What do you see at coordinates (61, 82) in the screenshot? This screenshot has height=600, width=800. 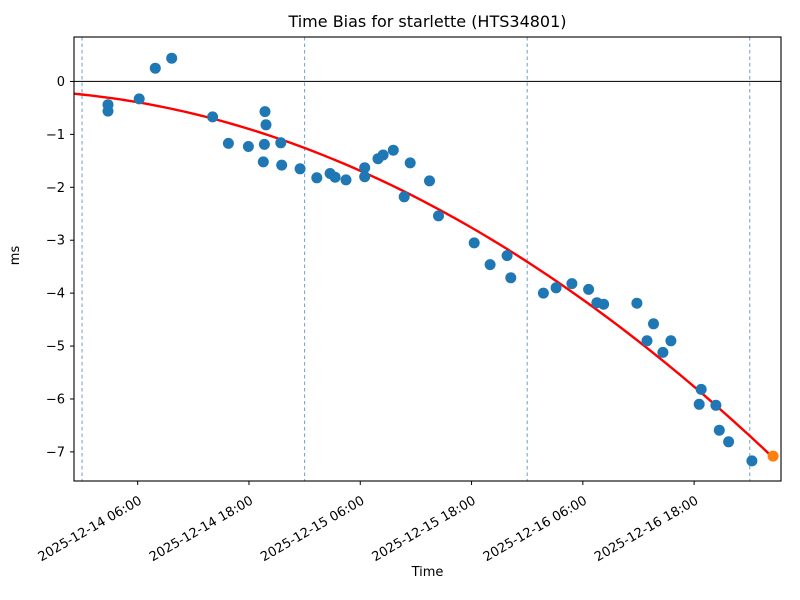 I see `y-tick-label: 0` at bounding box center [61, 82].